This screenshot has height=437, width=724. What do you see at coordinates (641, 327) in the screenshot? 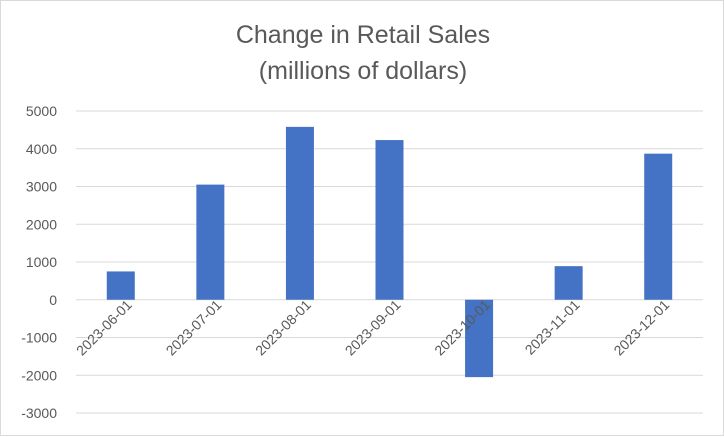
I see `x-tick-label: 2023-12-01` at bounding box center [641, 327].